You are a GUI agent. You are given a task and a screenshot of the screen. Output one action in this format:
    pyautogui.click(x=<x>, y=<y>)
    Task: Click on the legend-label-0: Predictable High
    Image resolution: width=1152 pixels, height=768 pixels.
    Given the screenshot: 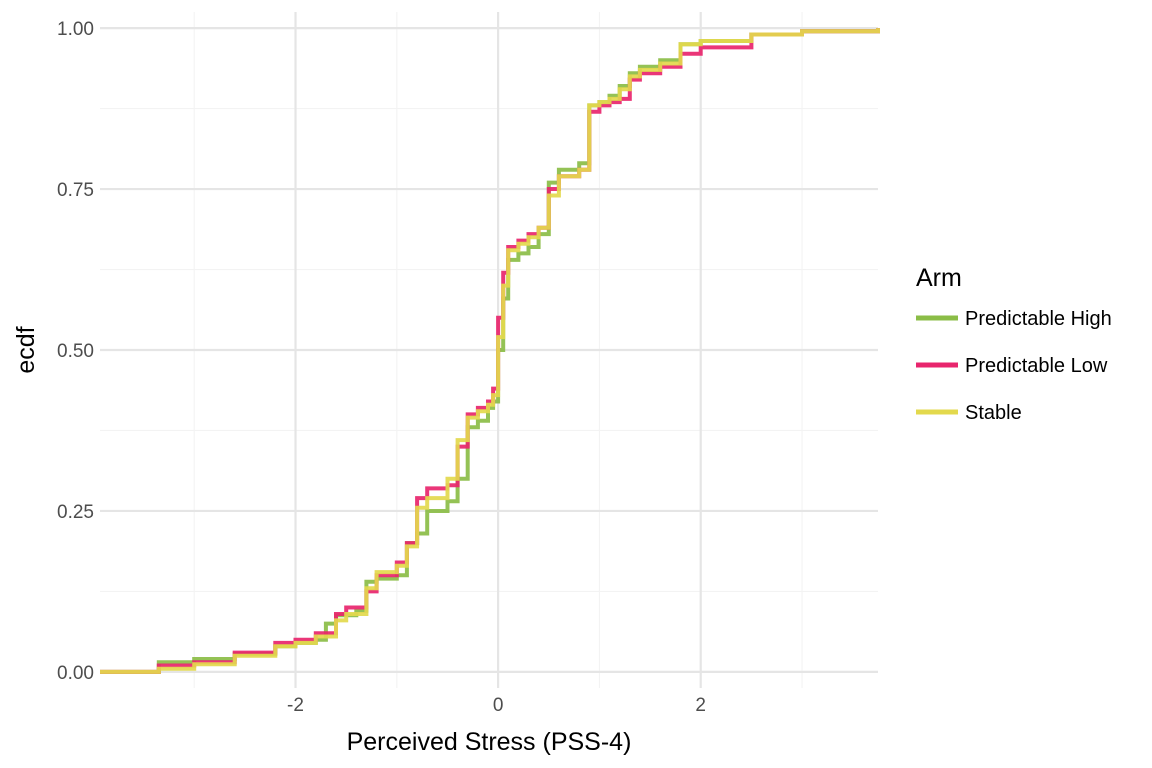 What is the action you would take?
    pyautogui.click(x=1038, y=319)
    